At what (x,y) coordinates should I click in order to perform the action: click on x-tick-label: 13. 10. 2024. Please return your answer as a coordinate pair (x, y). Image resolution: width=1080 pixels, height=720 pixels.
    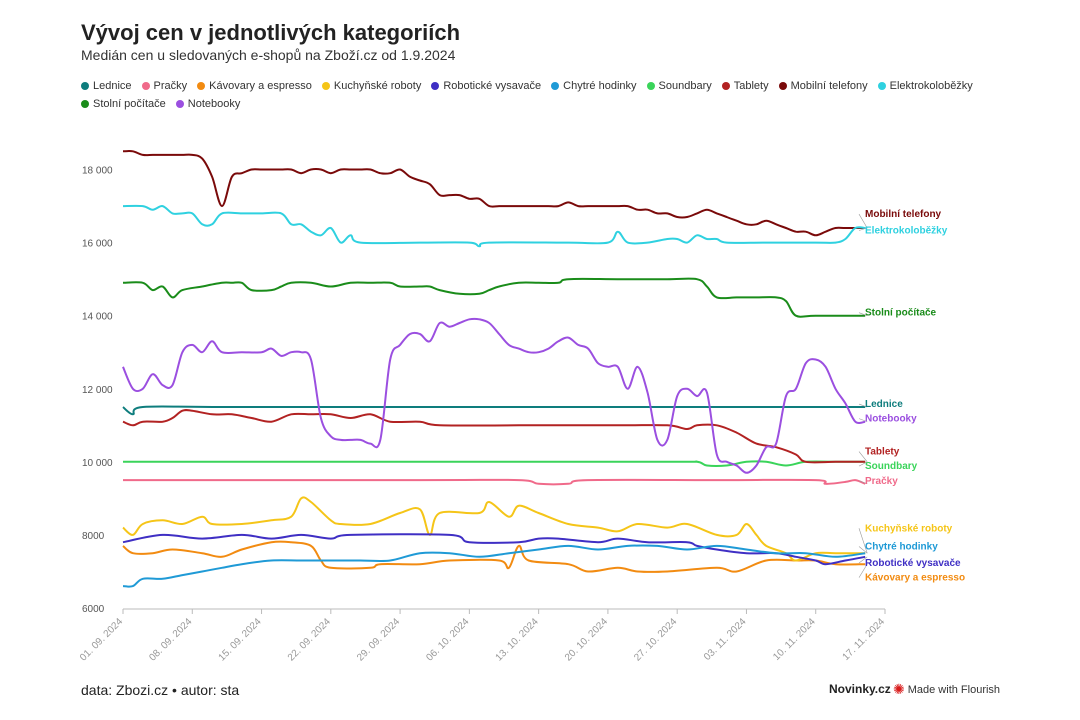
    Looking at the image, I should click on (517, 639).